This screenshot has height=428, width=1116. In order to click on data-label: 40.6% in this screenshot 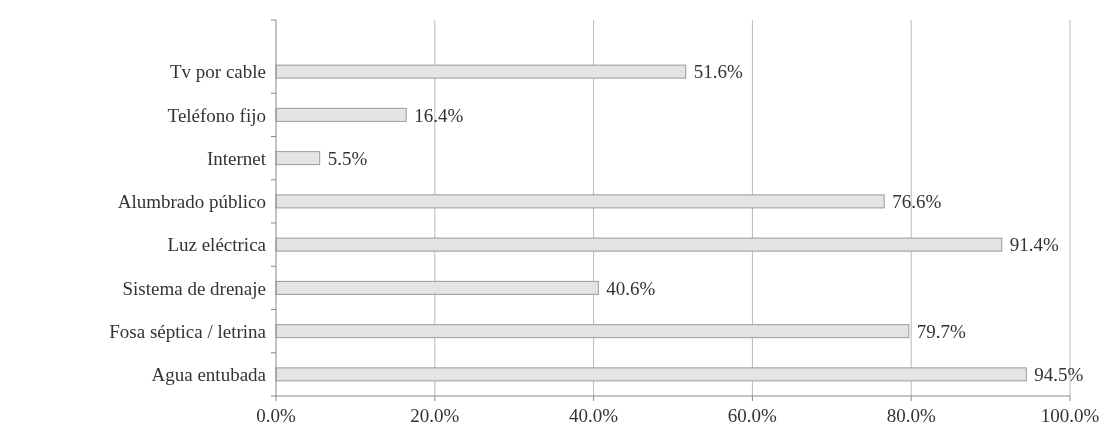, I will do `click(631, 288)`.